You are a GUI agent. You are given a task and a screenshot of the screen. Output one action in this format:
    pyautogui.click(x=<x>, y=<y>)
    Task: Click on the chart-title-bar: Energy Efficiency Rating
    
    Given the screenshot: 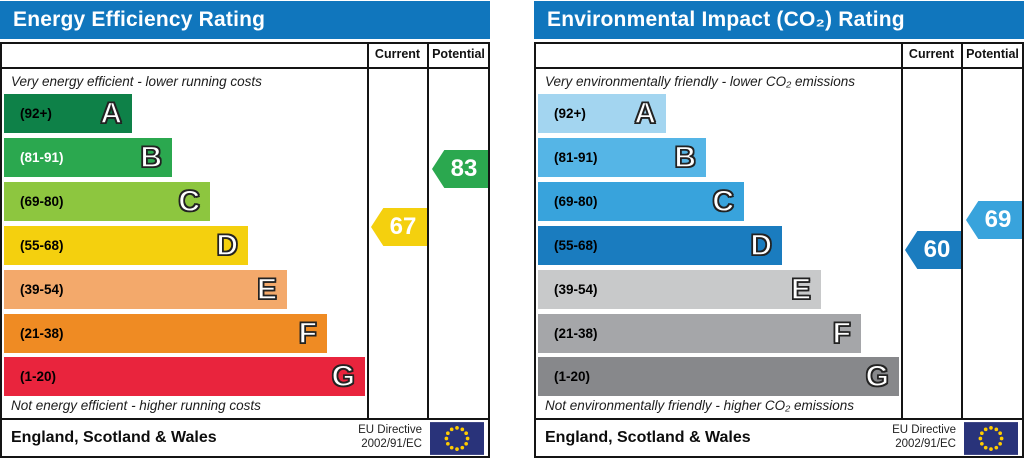 What is the action you would take?
    pyautogui.click(x=245, y=20)
    